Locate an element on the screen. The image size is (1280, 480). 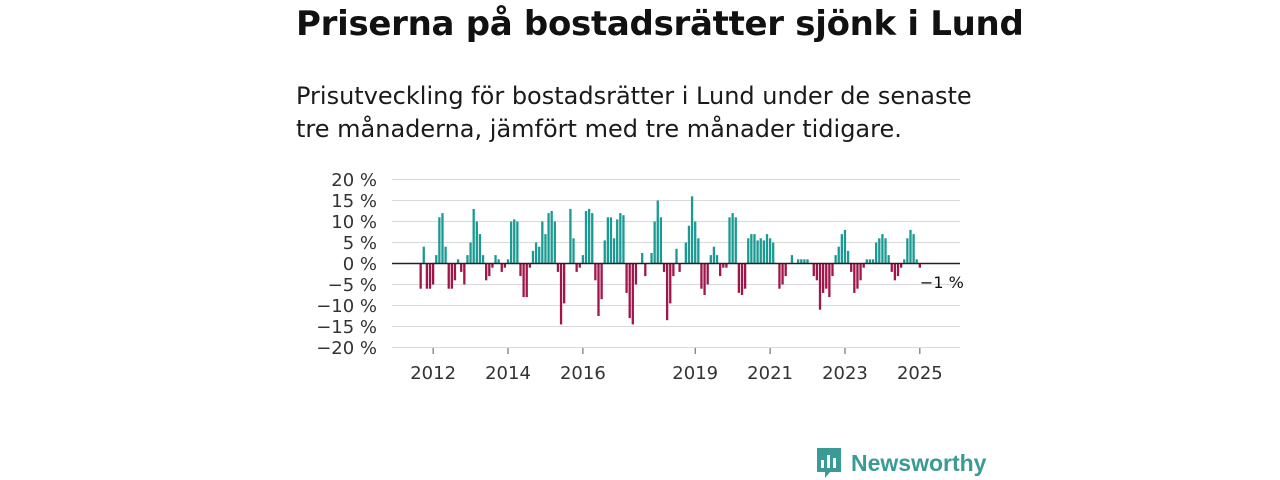
y-tick-label: −20 % is located at coordinates (346, 348).